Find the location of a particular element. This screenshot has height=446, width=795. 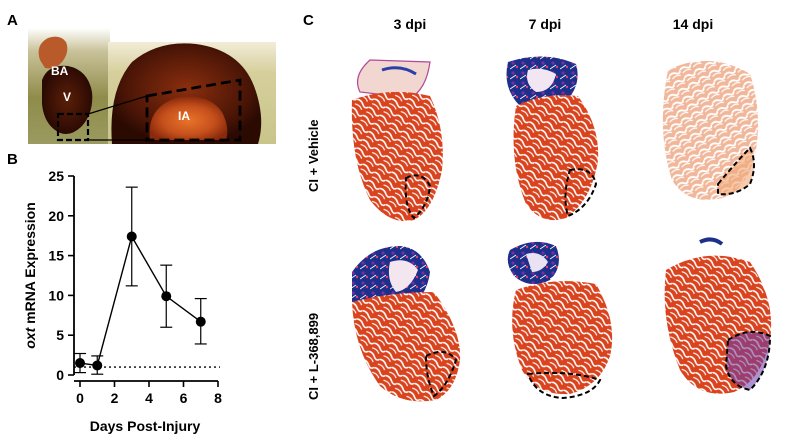

panel-b-letter: B is located at coordinates (12, 159).